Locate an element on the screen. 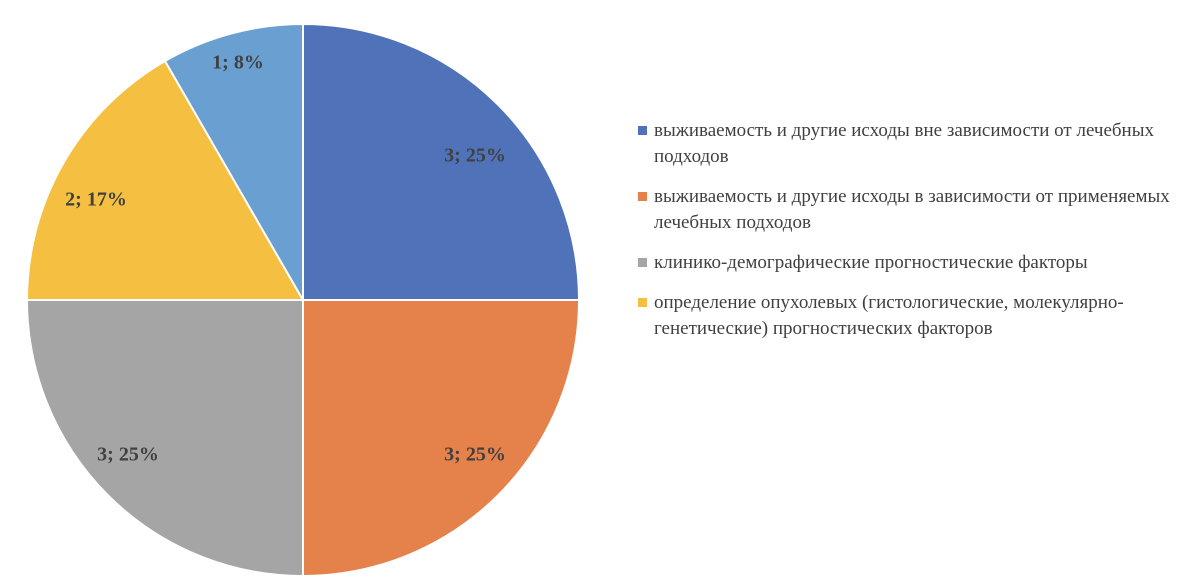 Image resolution: width=1200 pixels, height=587 pixels. pie-data-label: 1; 8% is located at coordinates (238, 63).